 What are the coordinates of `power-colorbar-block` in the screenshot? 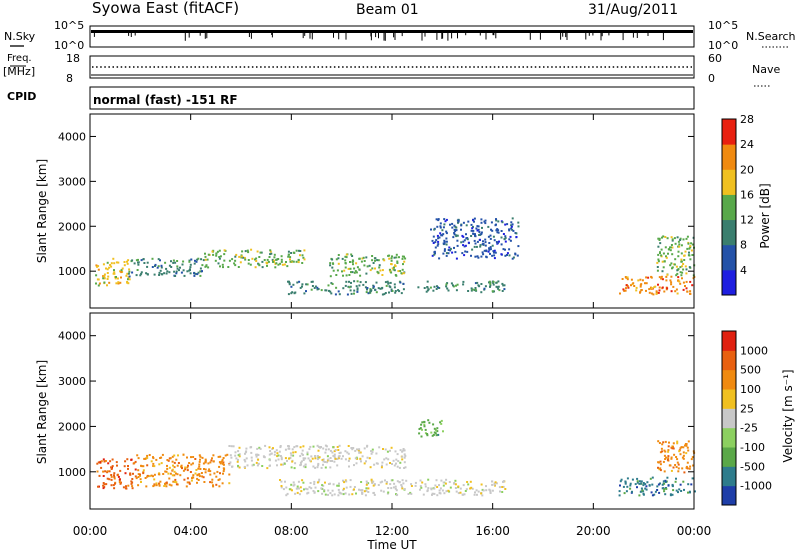 It's located at (729, 282).